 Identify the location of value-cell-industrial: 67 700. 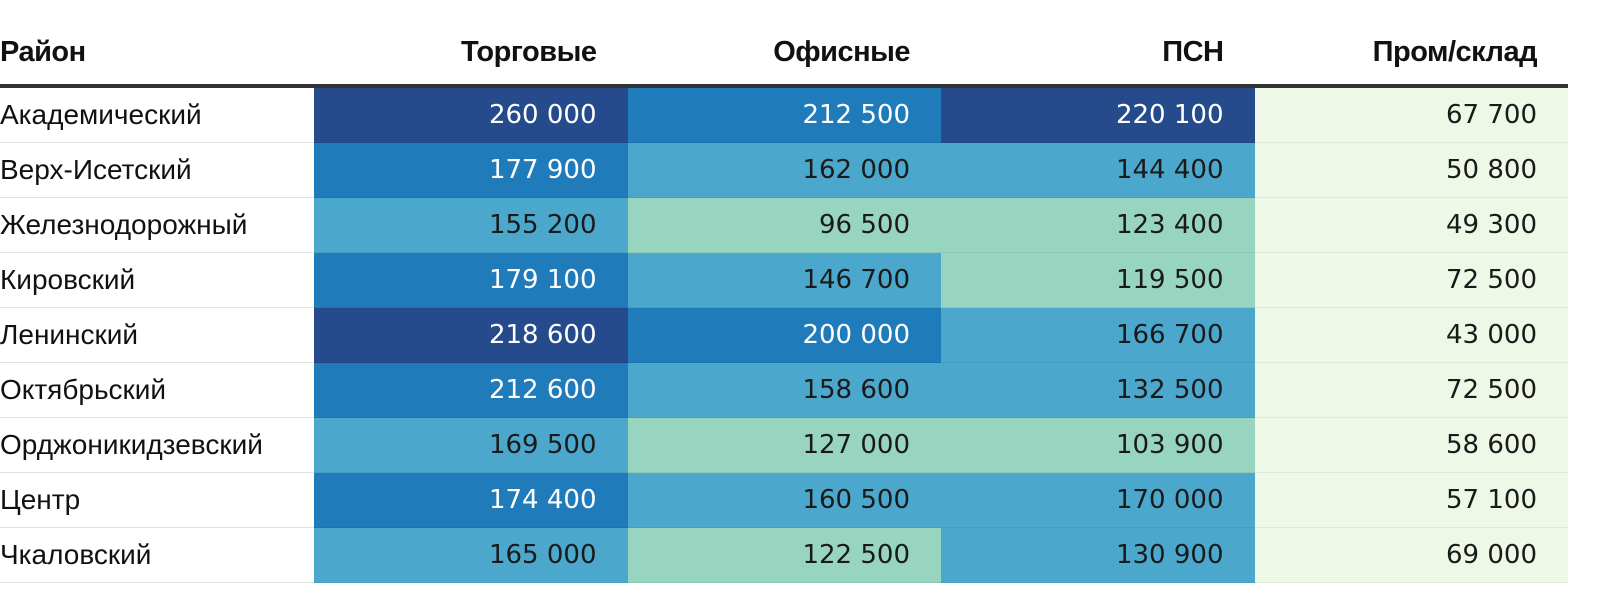
(1411, 114).